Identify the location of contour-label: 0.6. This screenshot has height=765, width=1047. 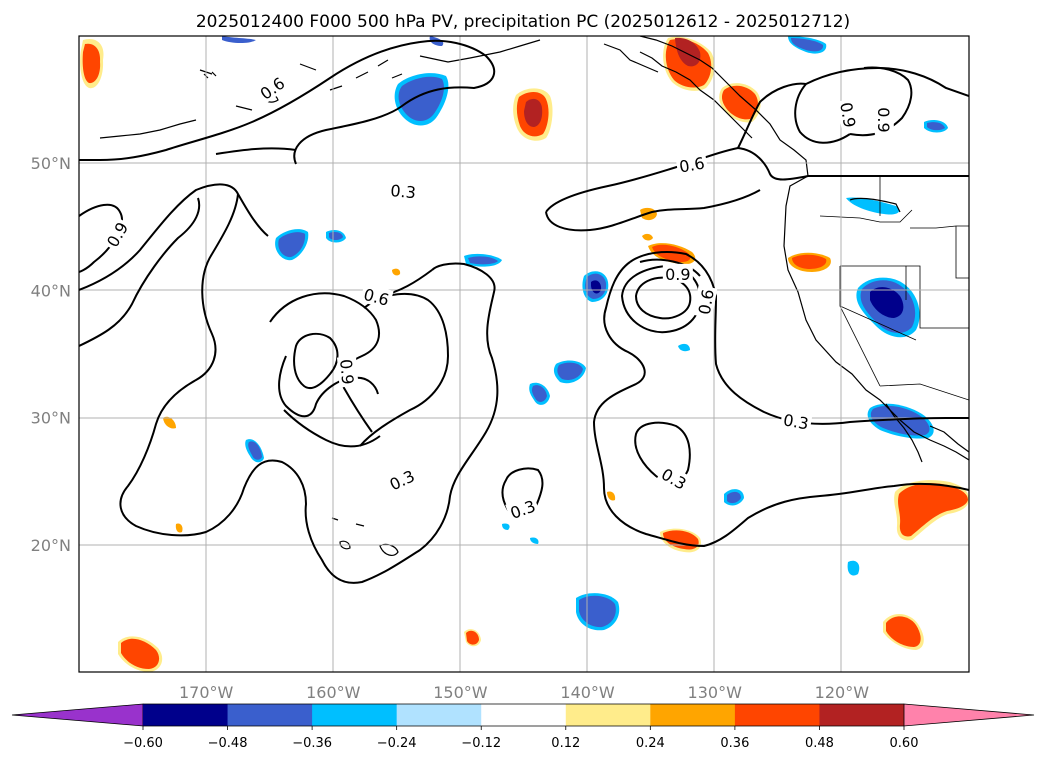
(692, 164).